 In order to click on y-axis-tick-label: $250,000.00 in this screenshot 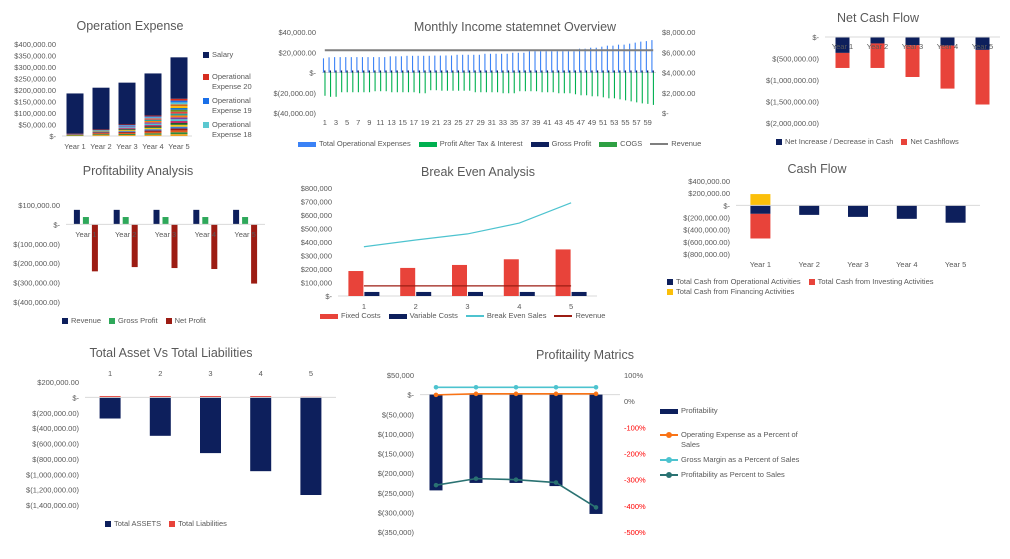, I will do `click(35, 79)`.